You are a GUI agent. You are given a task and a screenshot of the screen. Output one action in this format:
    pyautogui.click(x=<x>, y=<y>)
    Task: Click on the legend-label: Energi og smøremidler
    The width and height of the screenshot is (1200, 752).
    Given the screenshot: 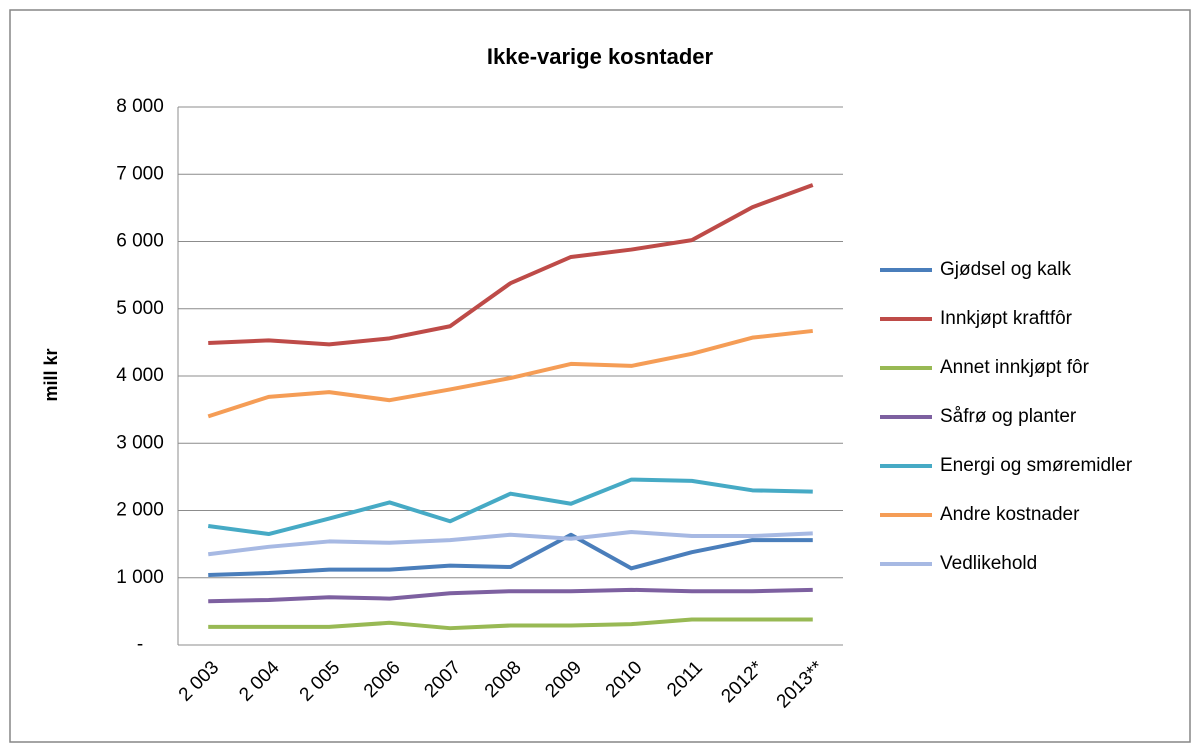 What is the action you would take?
    pyautogui.click(x=1036, y=465)
    